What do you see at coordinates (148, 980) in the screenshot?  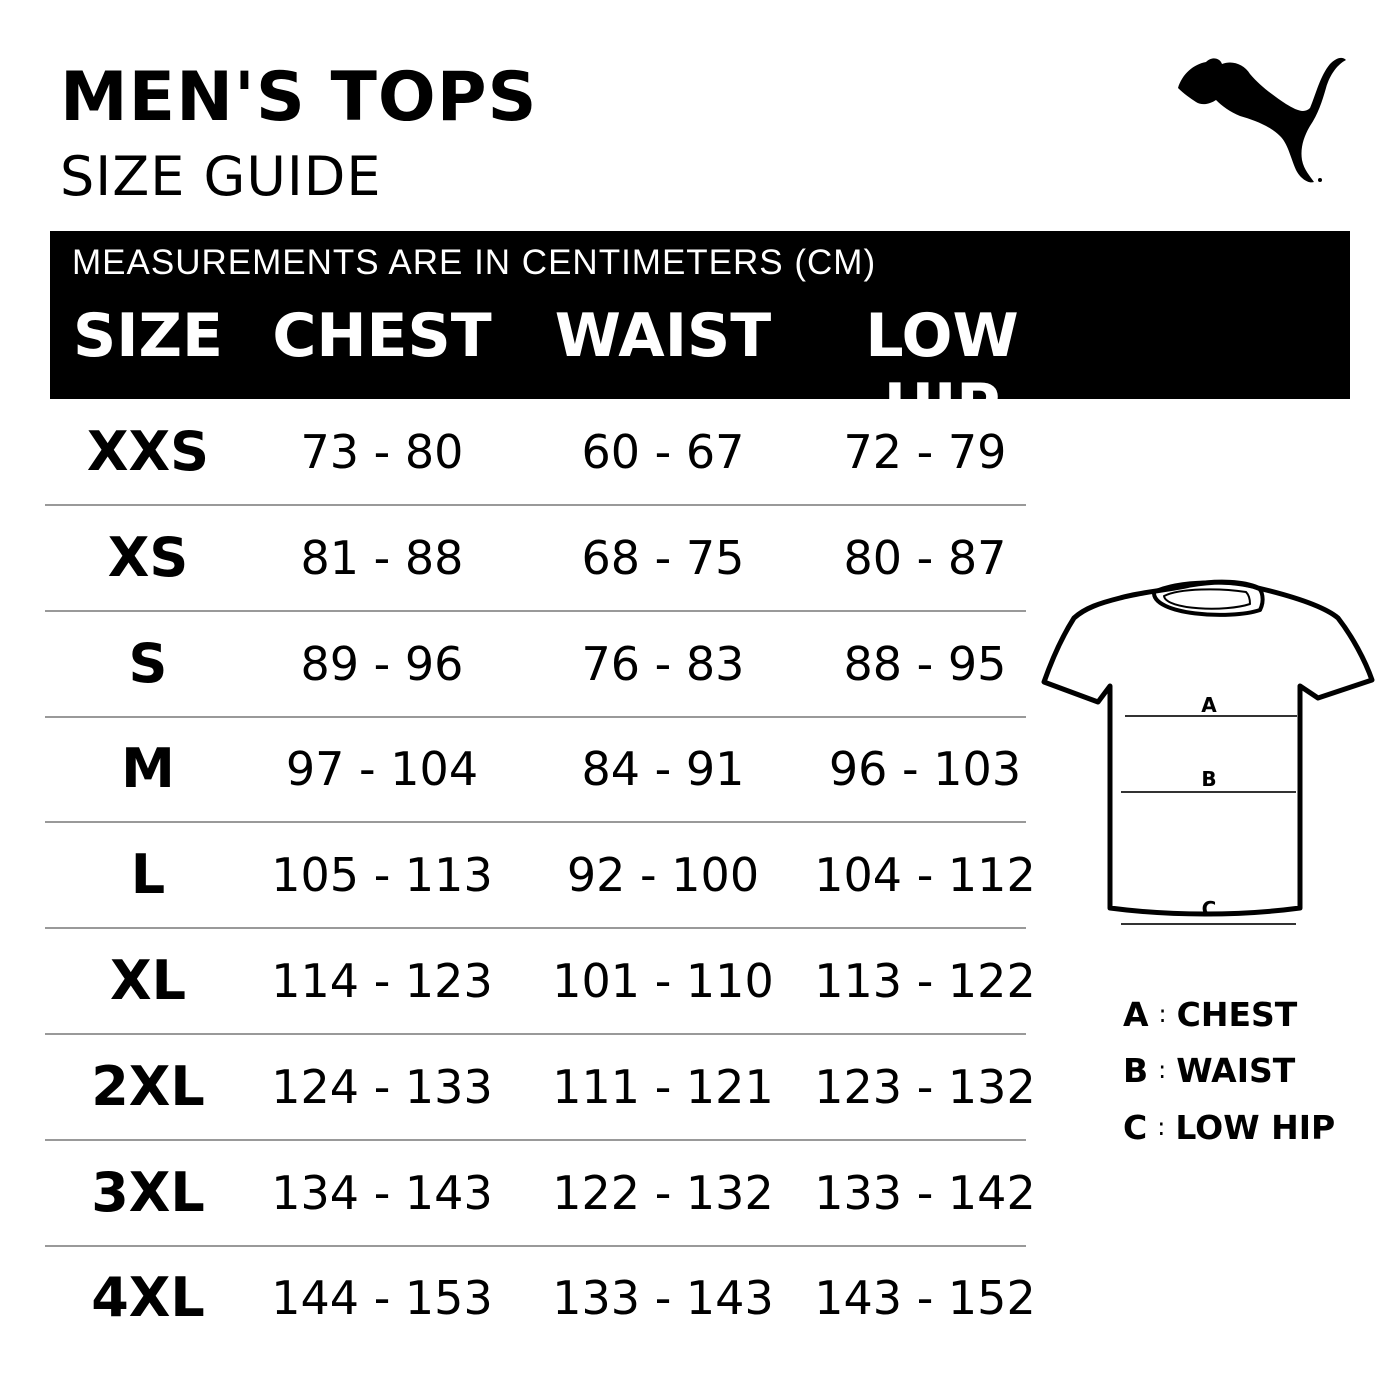 I see `size-cell: XL` at bounding box center [148, 980].